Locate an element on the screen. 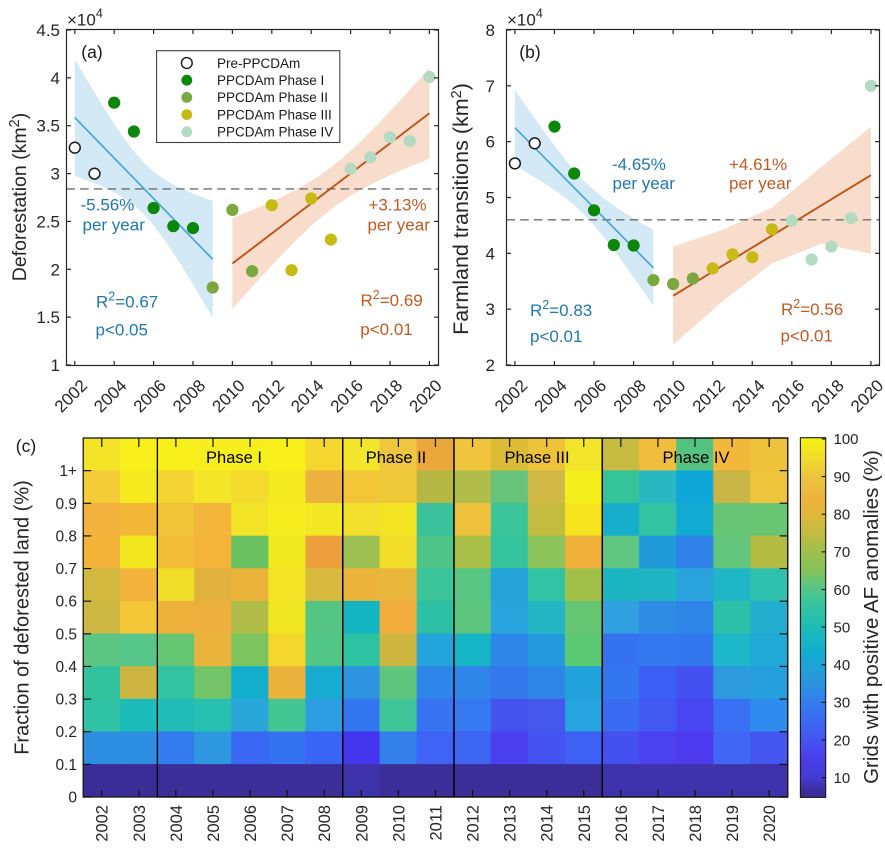 The image size is (885, 856). svg-text: 5 is located at coordinates (490, 198).